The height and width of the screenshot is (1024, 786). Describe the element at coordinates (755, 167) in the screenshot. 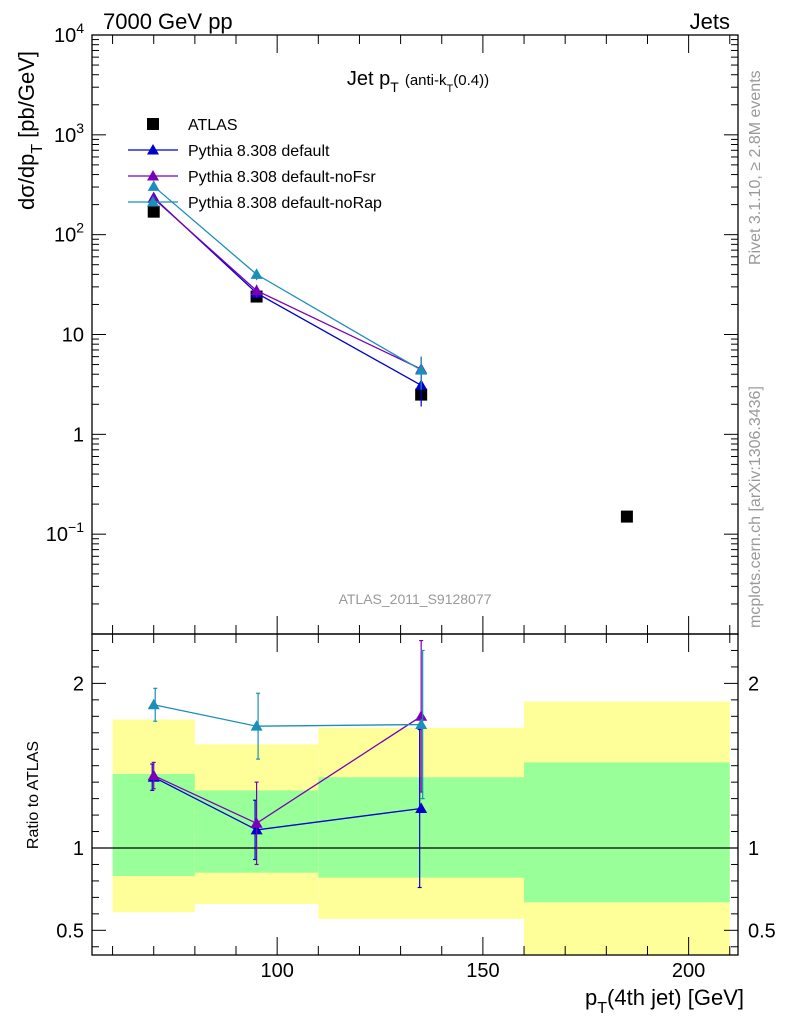

I see `rivet-label: Rivet 3.1.10, ≥ 2.8M events` at that location.